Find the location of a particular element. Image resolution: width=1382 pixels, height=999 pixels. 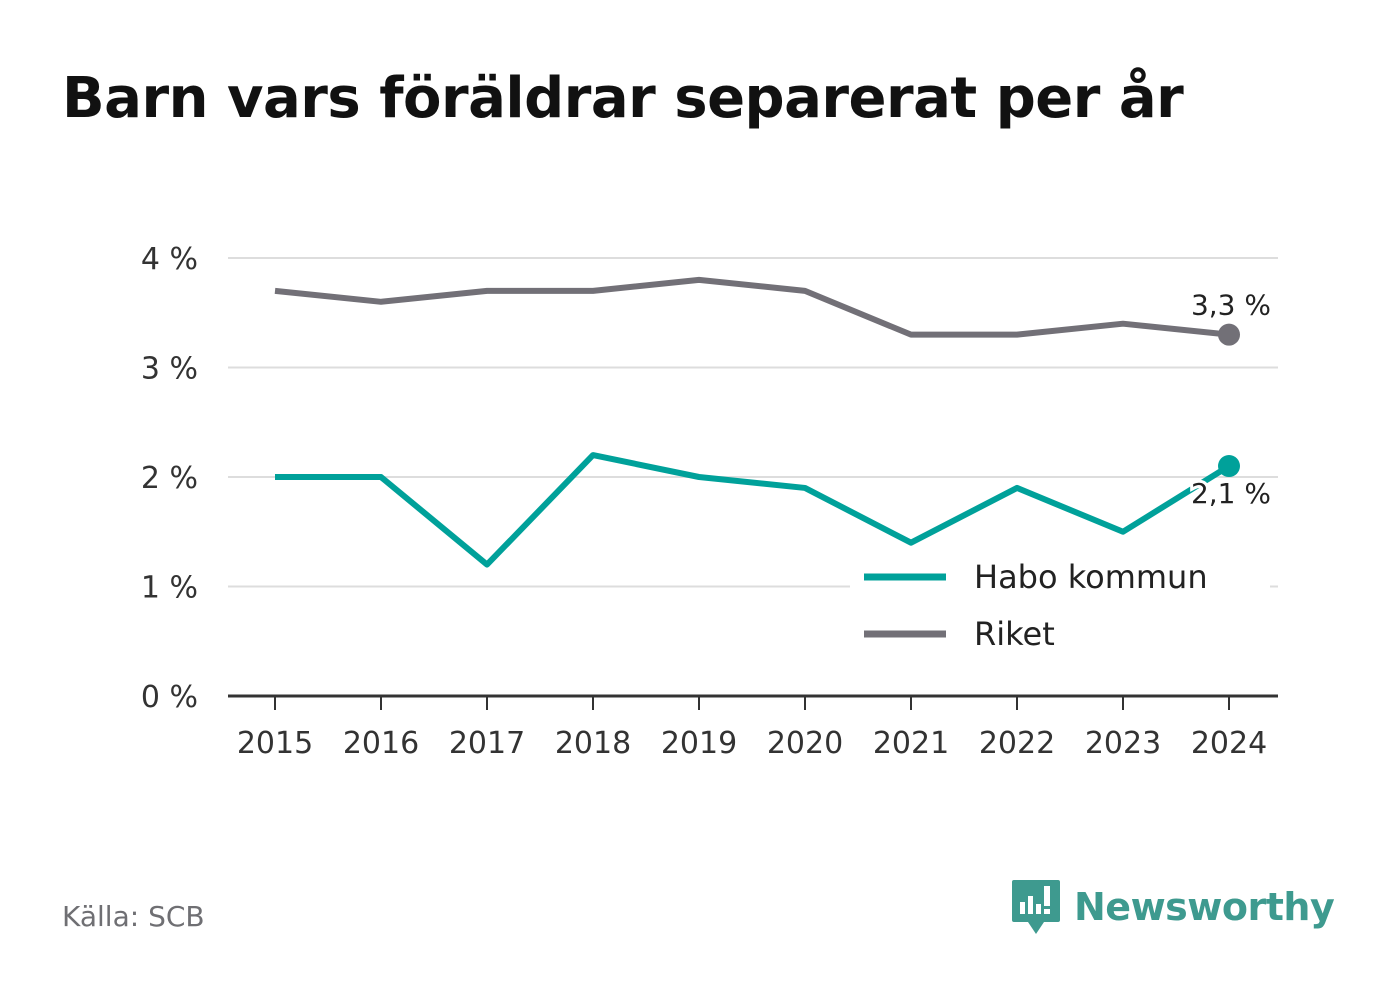

x-tick-label: 2023 is located at coordinates (1123, 743).